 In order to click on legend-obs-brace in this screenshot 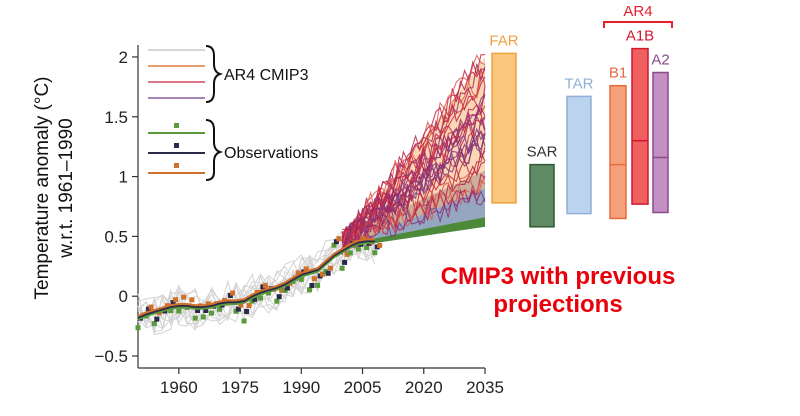, I will do `click(214, 150)`.